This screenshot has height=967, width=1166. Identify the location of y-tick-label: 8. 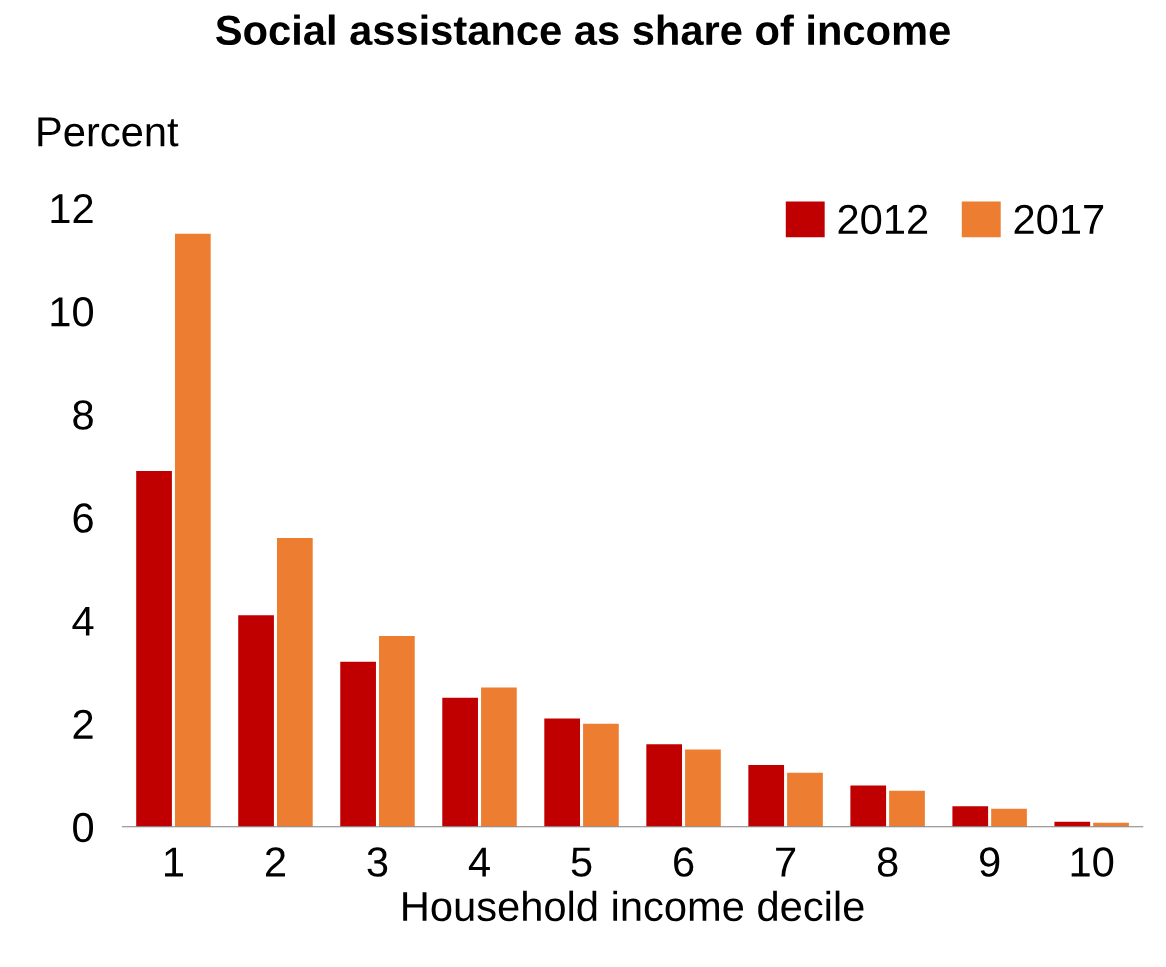
(83, 415).